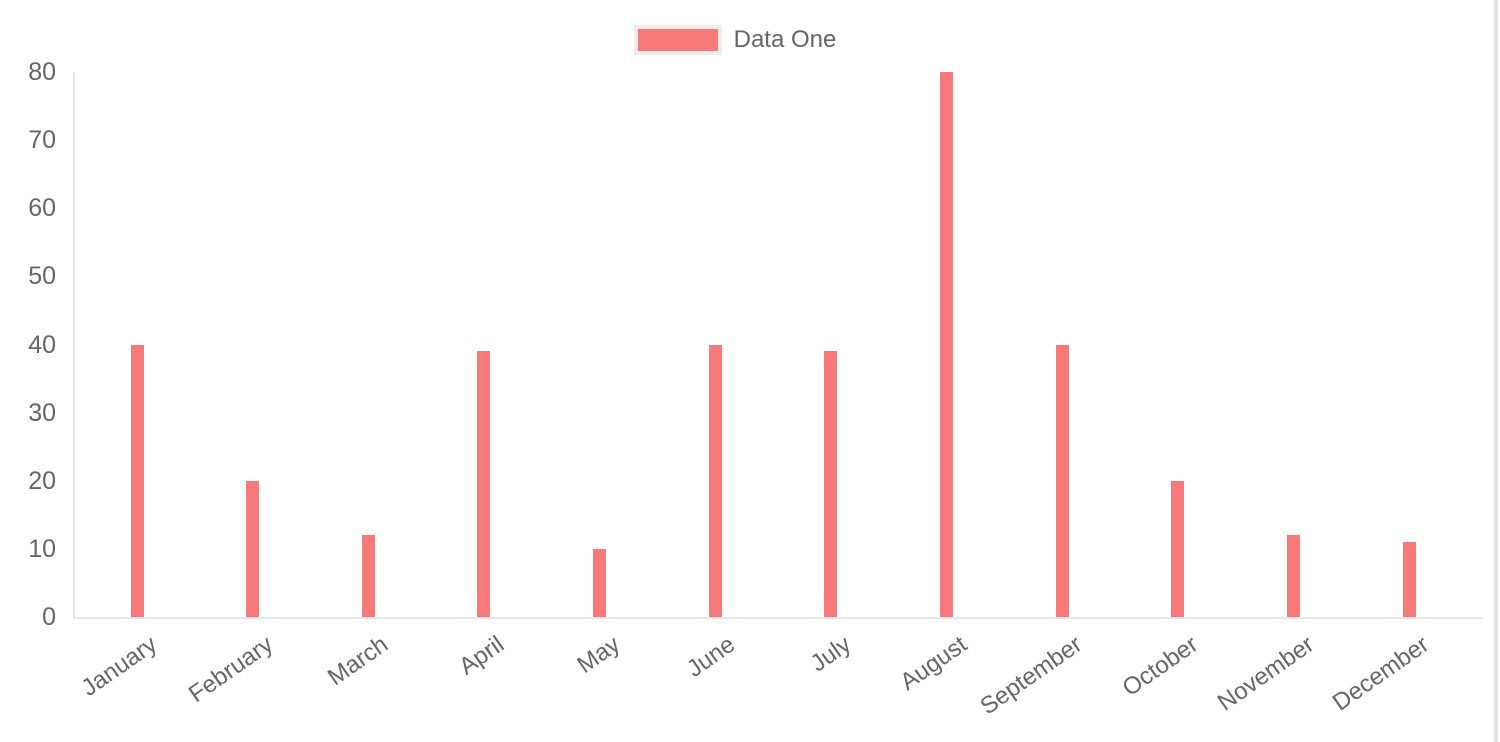 The image size is (1500, 742). I want to click on y-tick-label-0: 0, so click(49, 617).